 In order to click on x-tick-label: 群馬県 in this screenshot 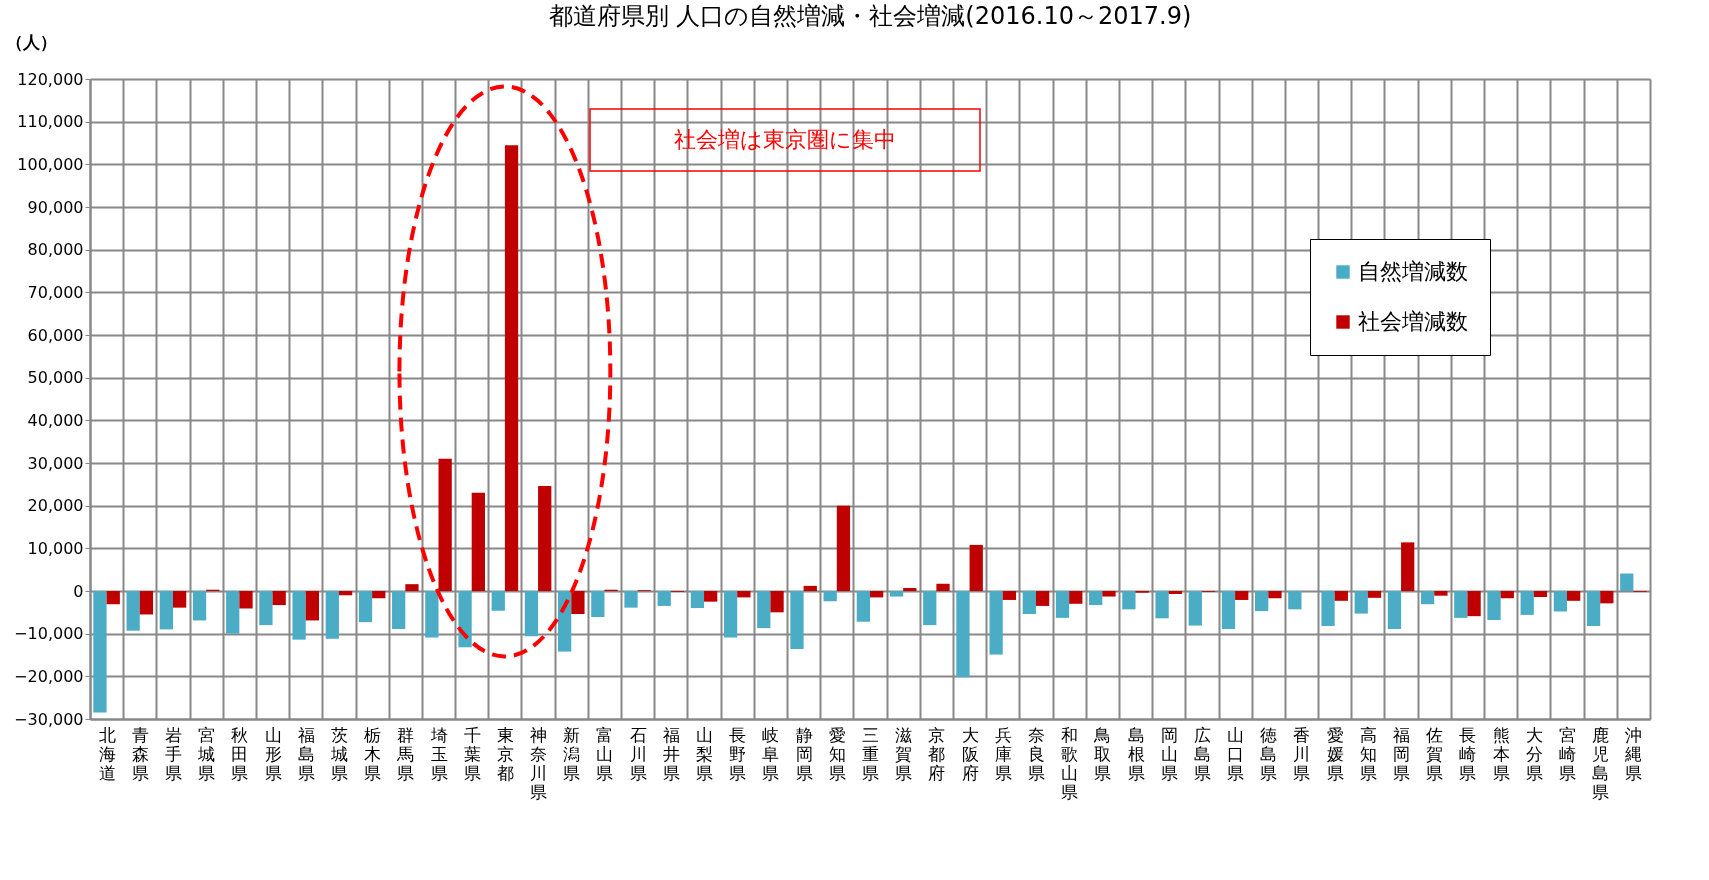, I will do `click(405, 753)`.